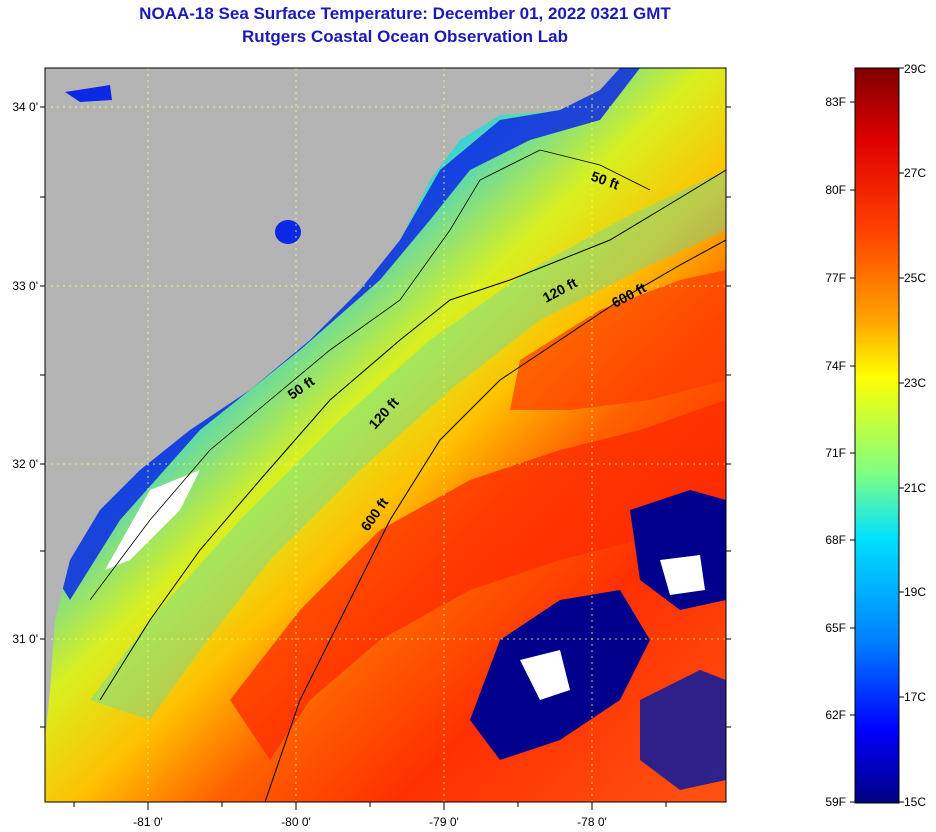 This screenshot has height=832, width=936. I want to click on colorbar-label-f: 74F, so click(835, 366).